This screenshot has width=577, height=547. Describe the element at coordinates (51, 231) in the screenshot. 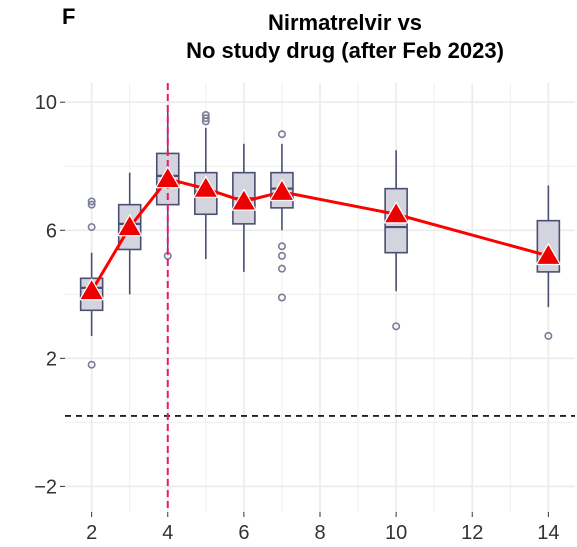

I see `y-tick-label: 6` at that location.